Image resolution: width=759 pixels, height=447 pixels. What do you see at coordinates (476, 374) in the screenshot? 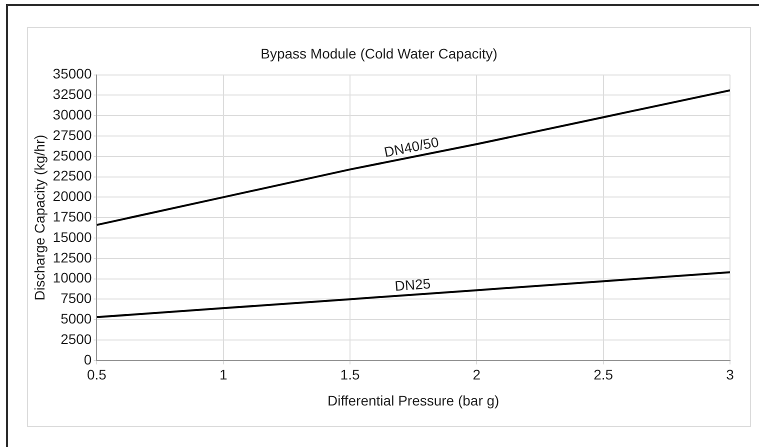
I see `x-tick-label: 2` at bounding box center [476, 374].